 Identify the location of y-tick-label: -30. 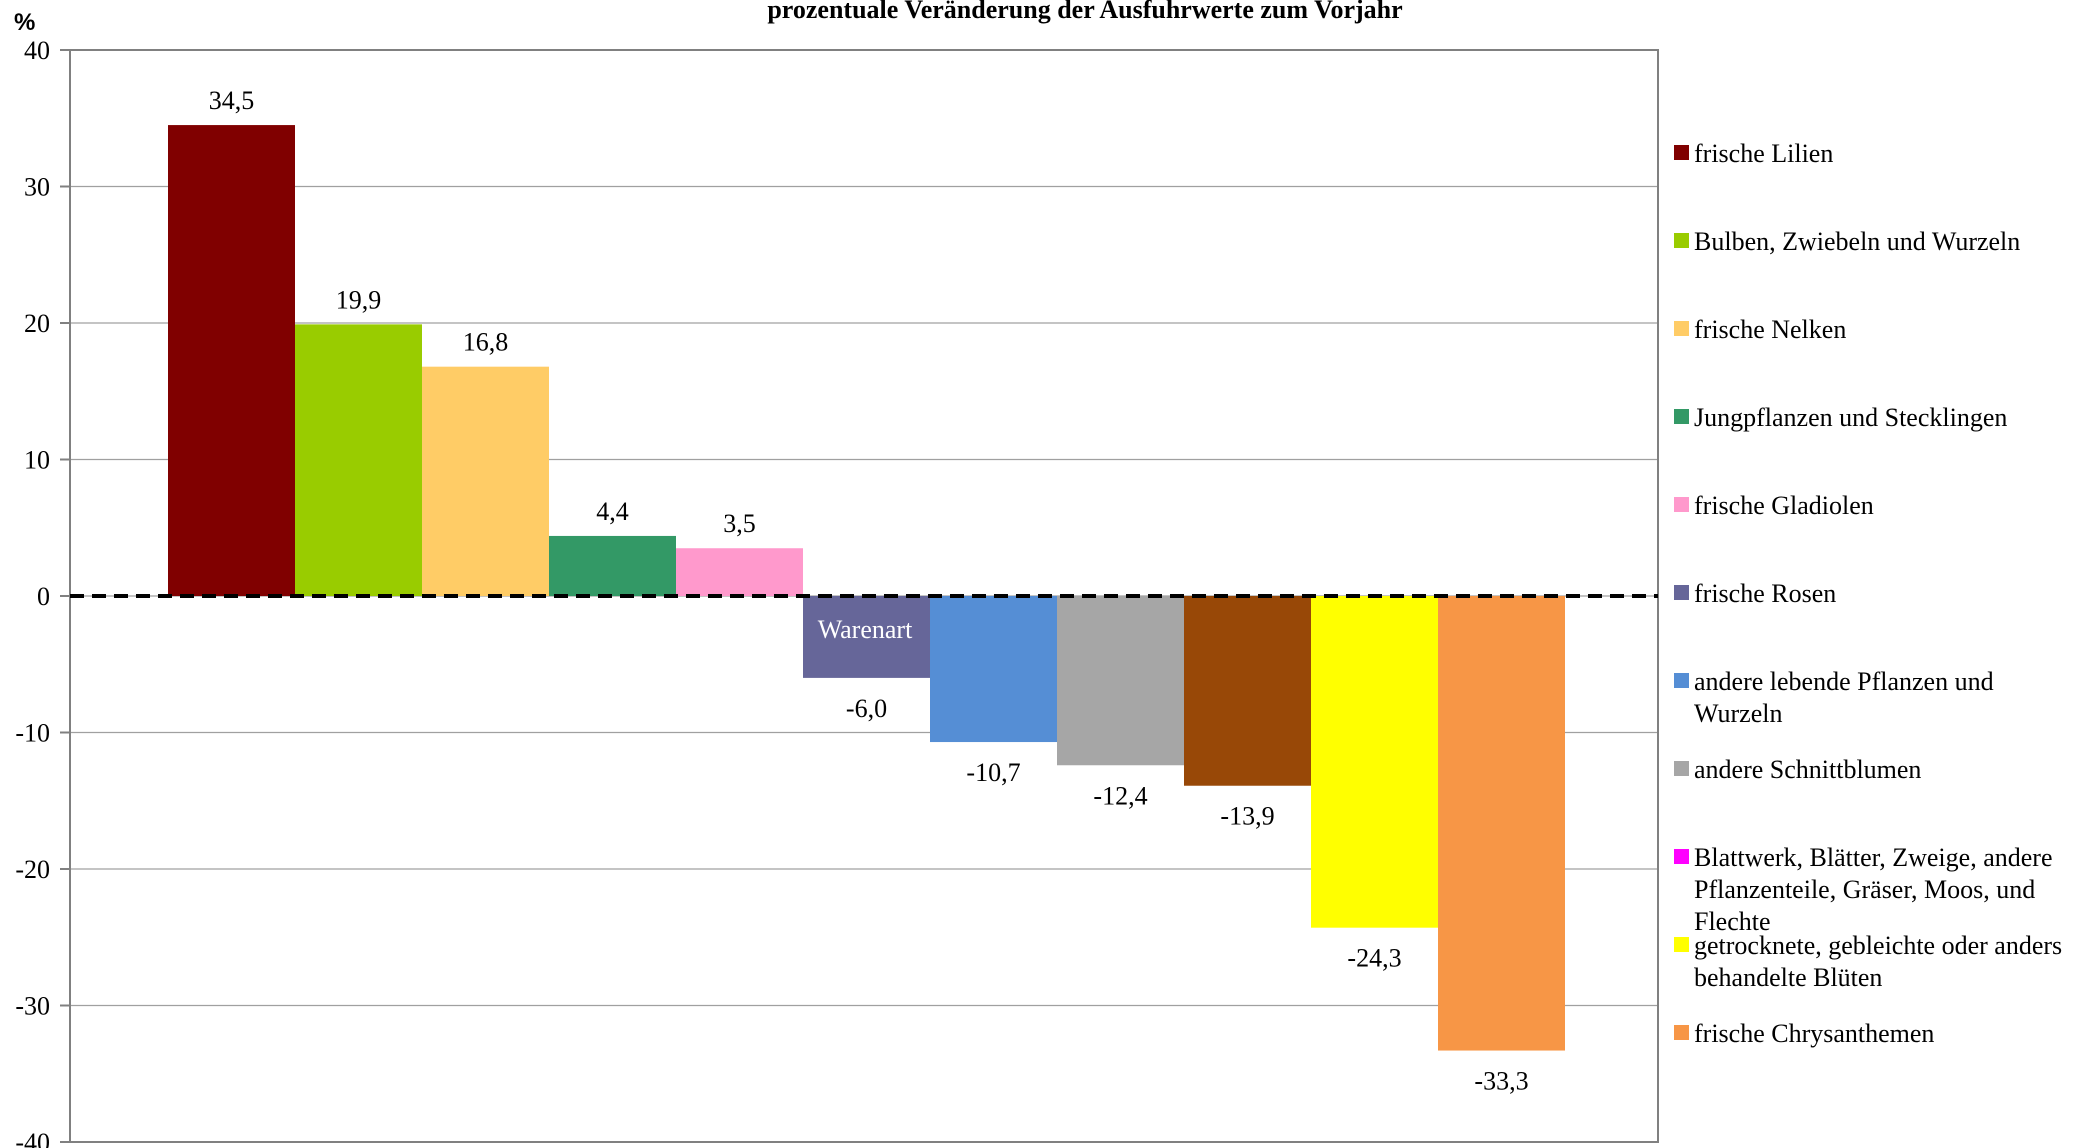
(32, 1006).